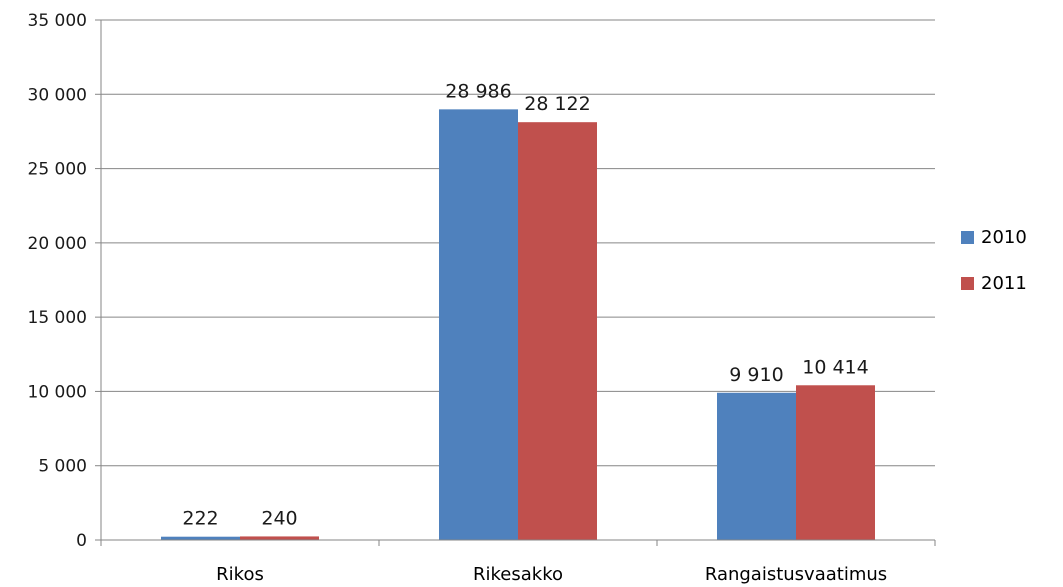 The height and width of the screenshot is (587, 1063). I want to click on data-label: 222, so click(200, 519).